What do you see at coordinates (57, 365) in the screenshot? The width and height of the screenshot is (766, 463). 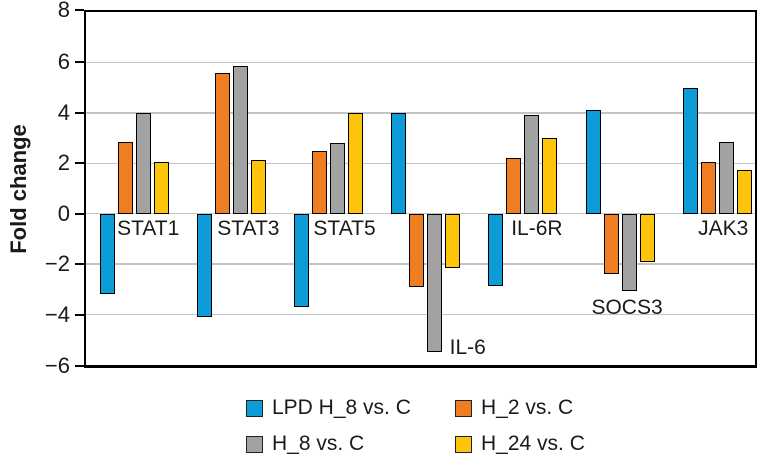 I see `y-axis-tick-label: −6` at bounding box center [57, 365].